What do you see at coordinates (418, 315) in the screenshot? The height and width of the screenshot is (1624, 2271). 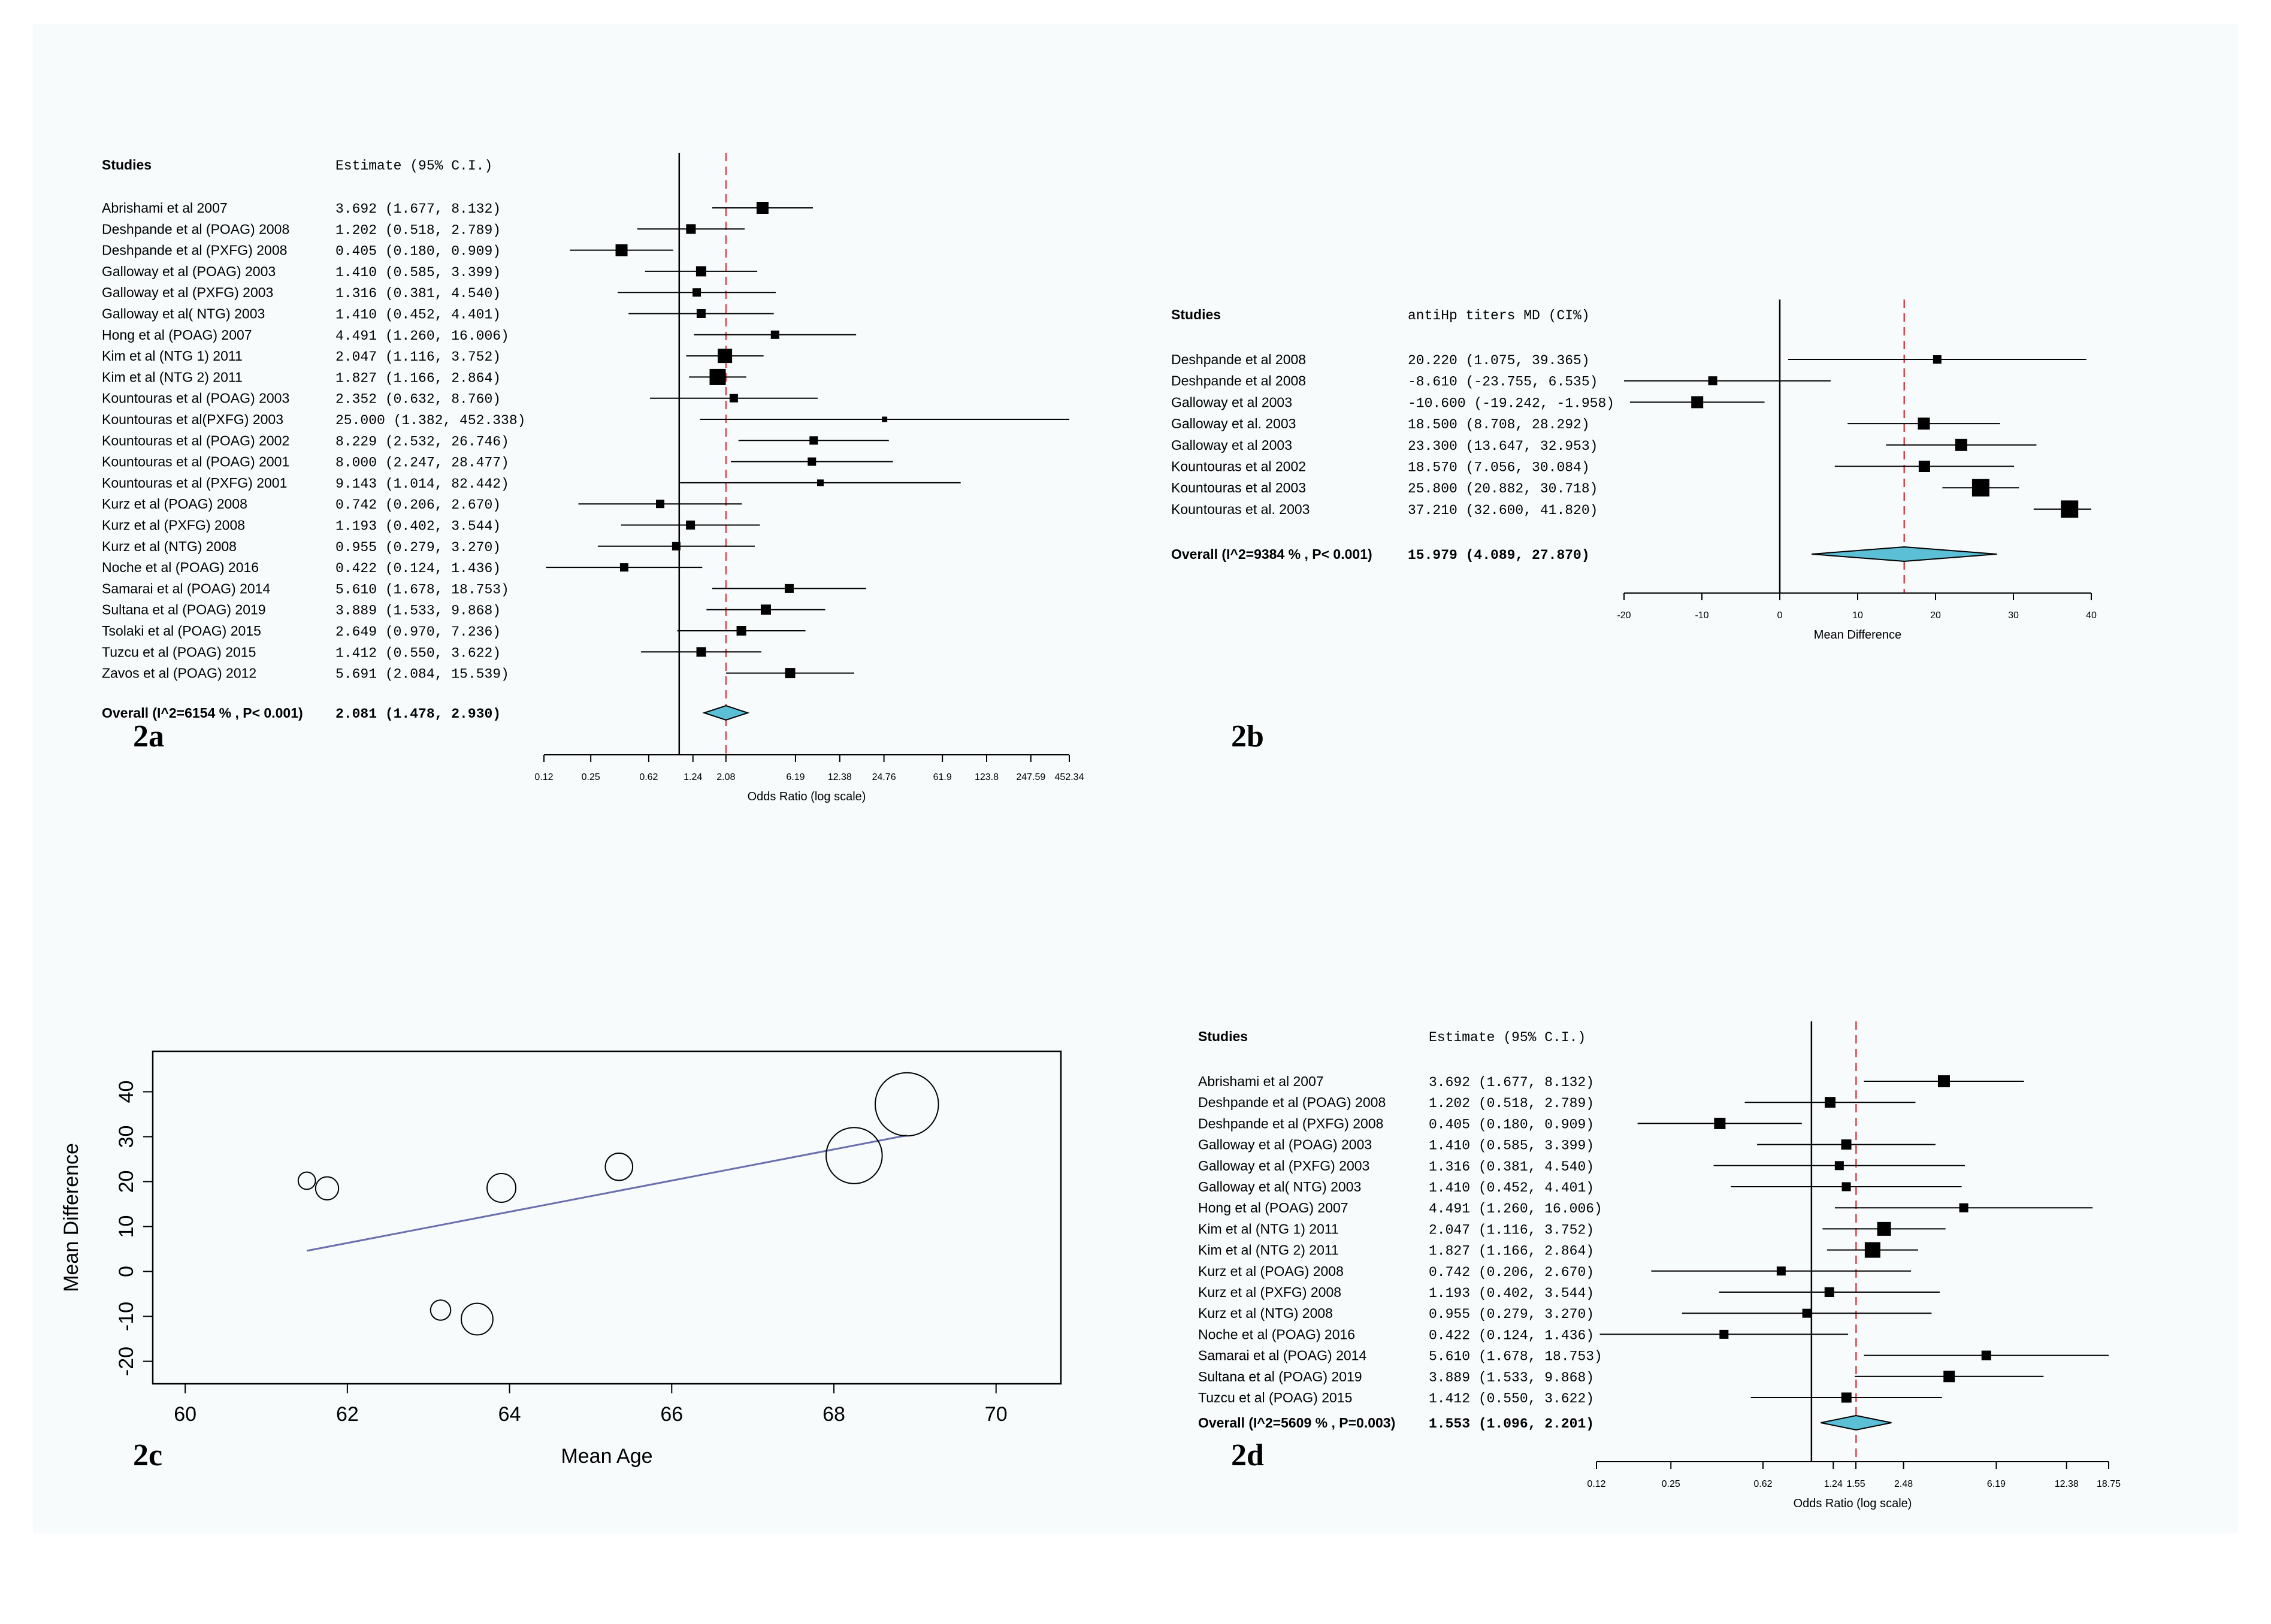 I see `study-estimate: 1.410 (0.452, 4.401)` at bounding box center [418, 315].